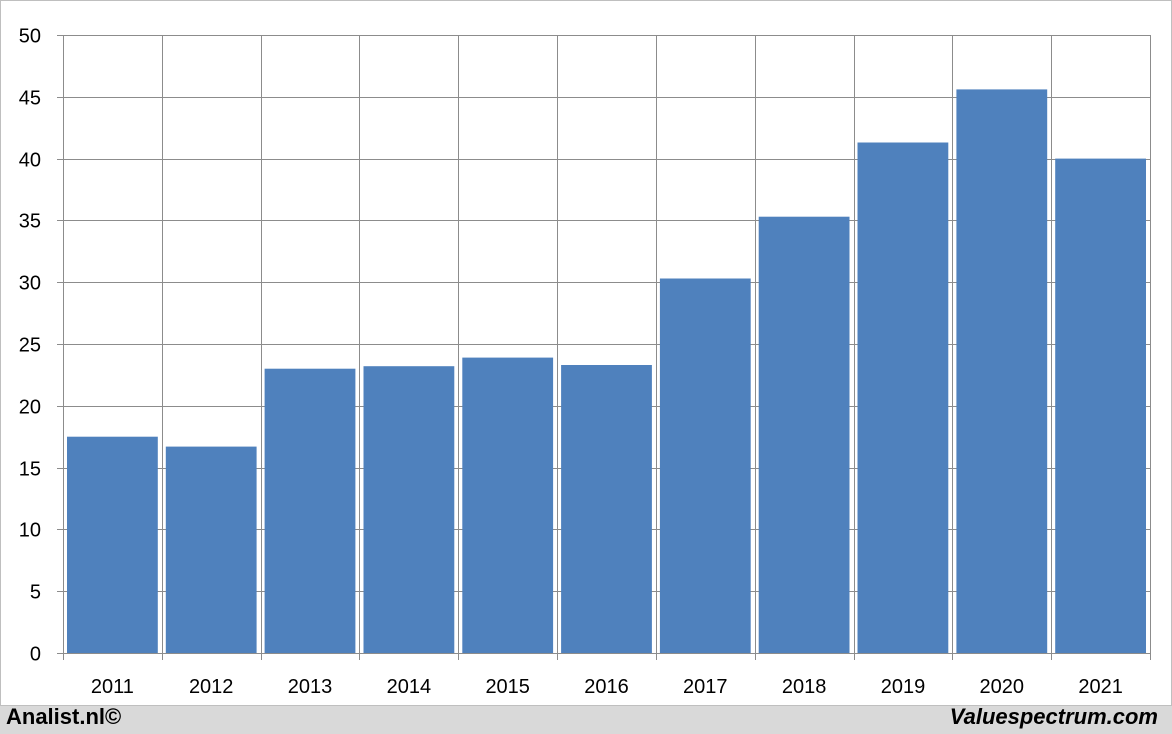 Image resolution: width=1172 pixels, height=734 pixels. I want to click on footer-site-label: Valuespectrum.com, so click(1053, 716).